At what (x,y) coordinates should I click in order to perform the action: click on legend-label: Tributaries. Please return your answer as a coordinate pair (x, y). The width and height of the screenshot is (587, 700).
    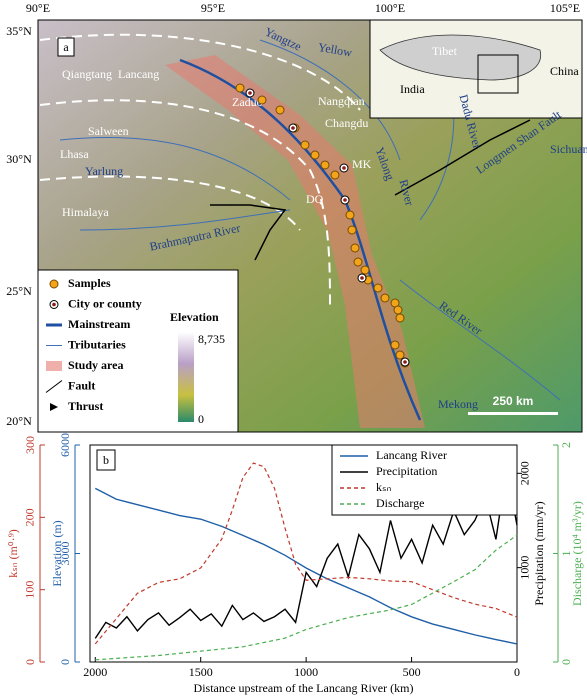
    Looking at the image, I should click on (97, 344).